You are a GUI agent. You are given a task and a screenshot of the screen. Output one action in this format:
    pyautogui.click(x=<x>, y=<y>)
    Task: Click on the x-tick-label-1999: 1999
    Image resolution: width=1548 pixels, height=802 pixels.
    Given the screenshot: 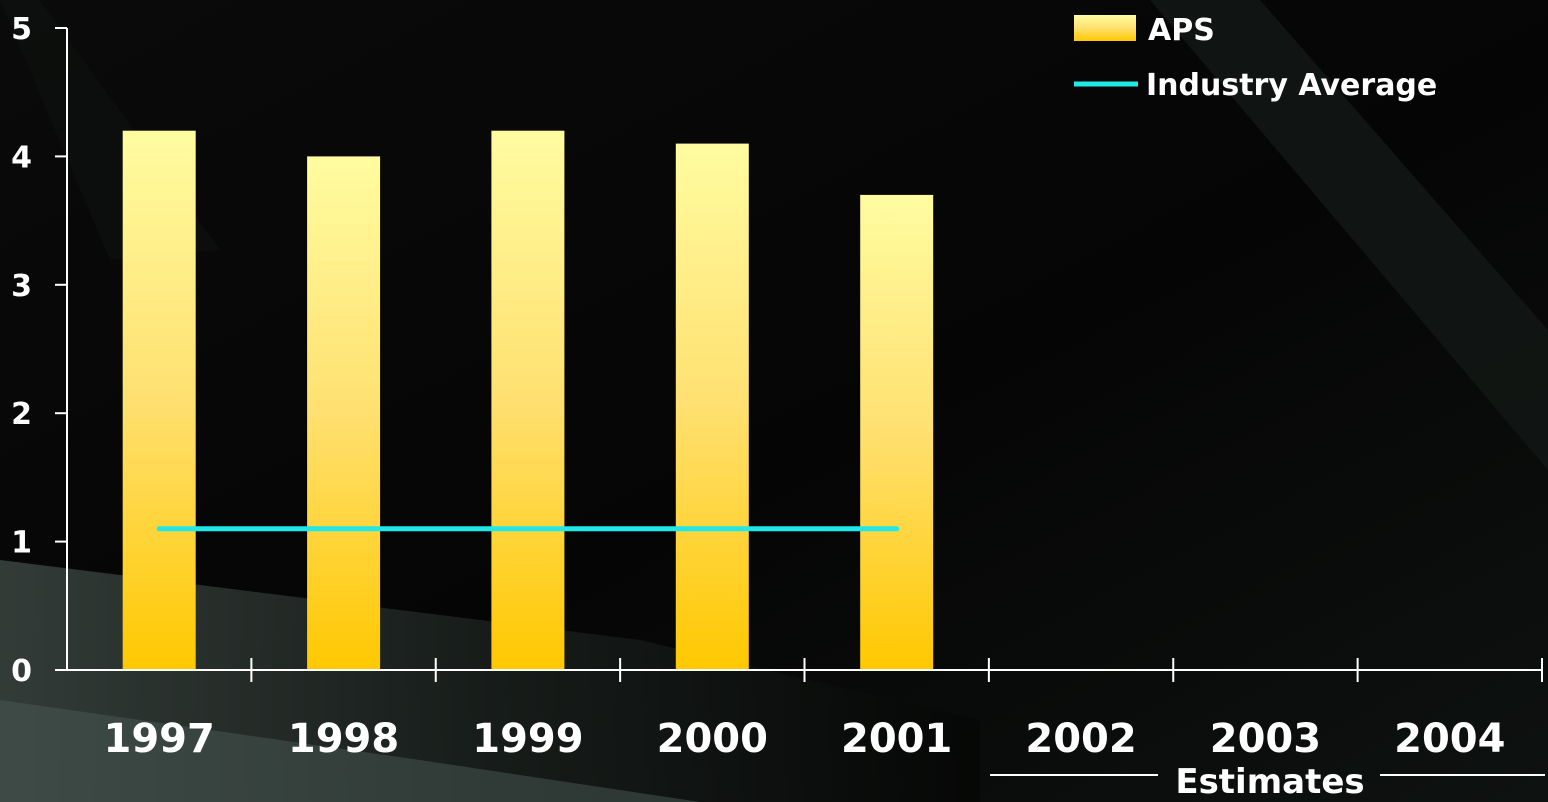 What is the action you would take?
    pyautogui.click(x=527, y=739)
    